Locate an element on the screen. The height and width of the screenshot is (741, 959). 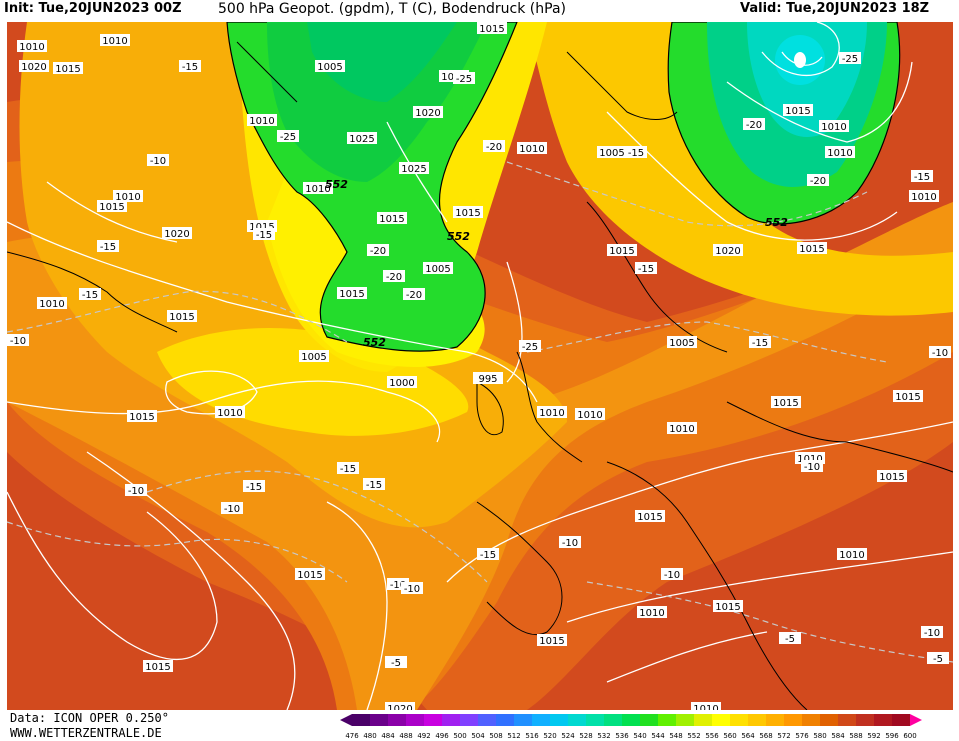
isobar-label: 1020 is located at coordinates (428, 112).